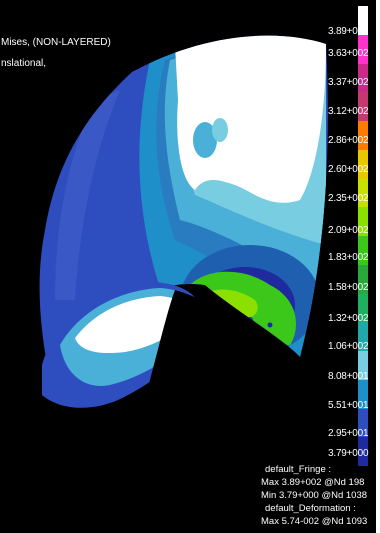 This screenshot has width=380, height=533. What do you see at coordinates (348, 433) in the screenshot?
I see `legend-label: 2.95+001` at bounding box center [348, 433].